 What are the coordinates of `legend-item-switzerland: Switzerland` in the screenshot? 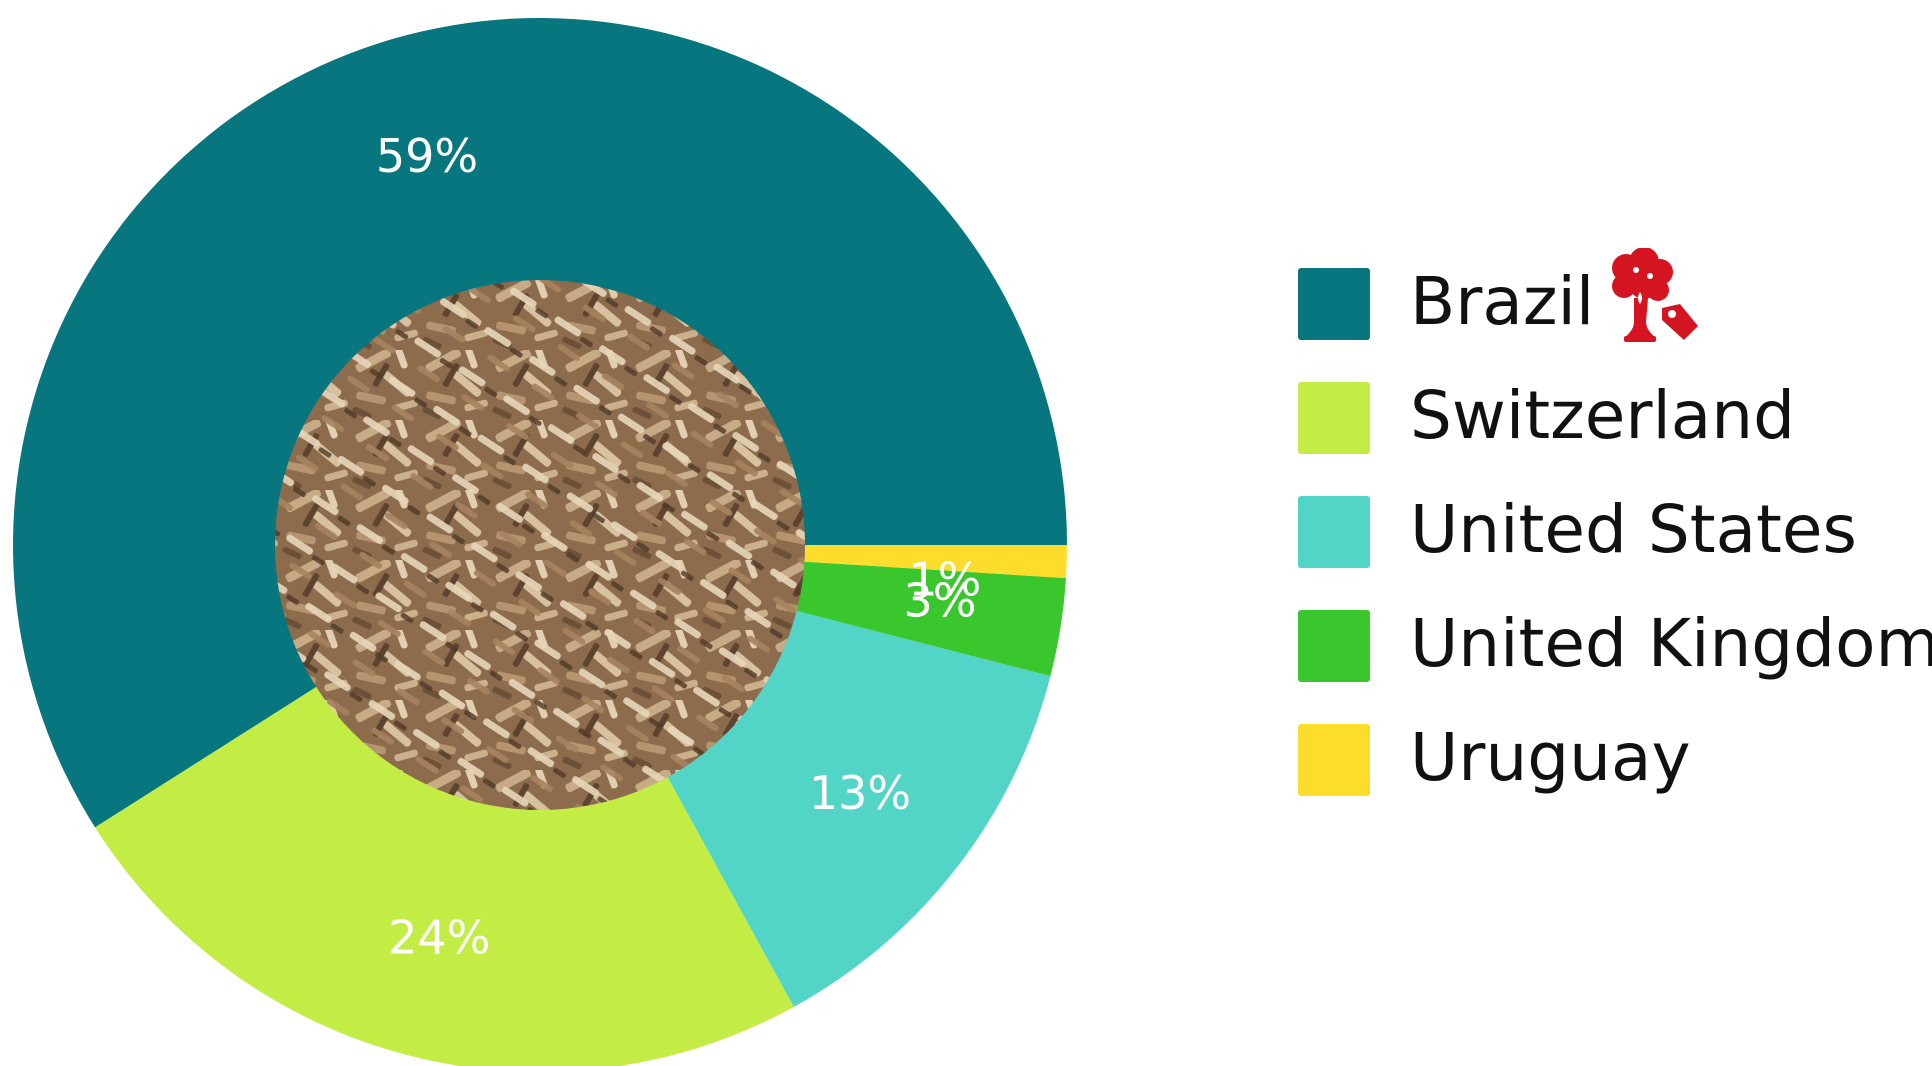 It's located at (1615, 415).